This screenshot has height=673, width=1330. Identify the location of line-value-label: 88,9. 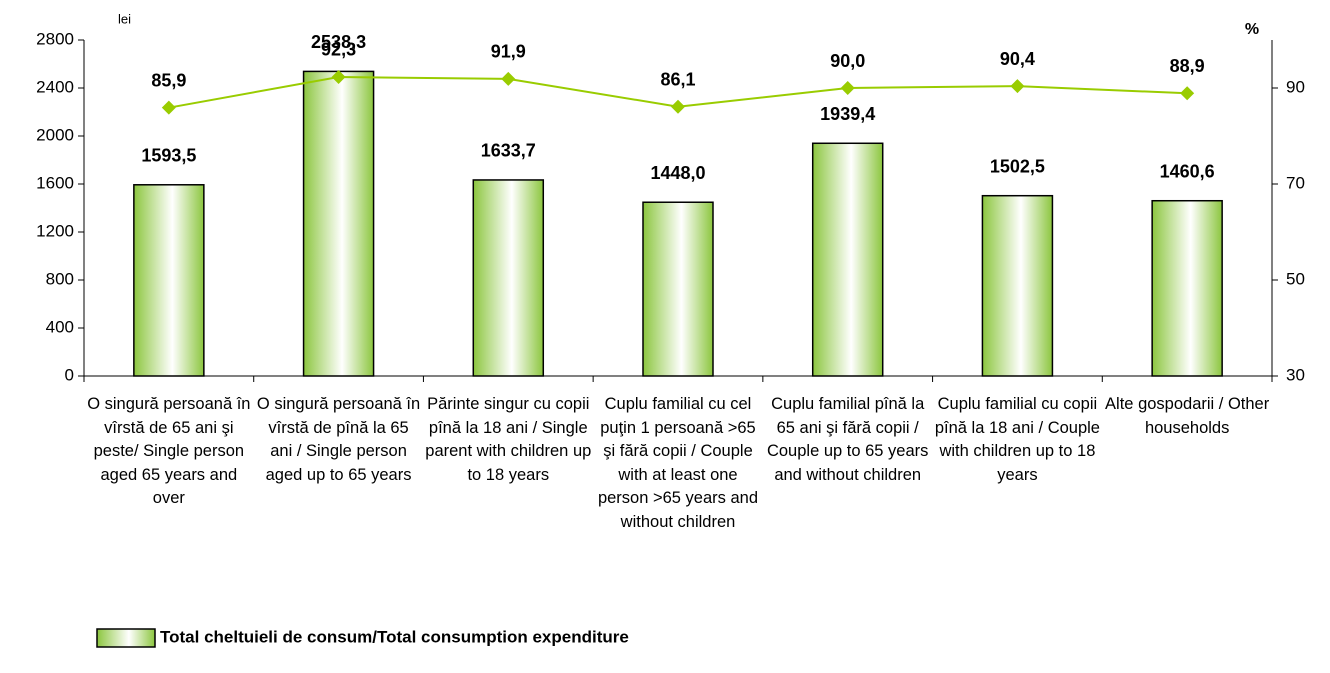
(1187, 66).